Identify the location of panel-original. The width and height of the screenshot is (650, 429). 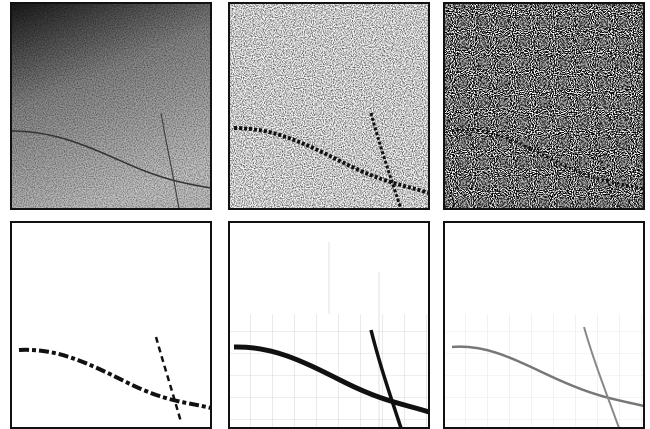
(111, 106).